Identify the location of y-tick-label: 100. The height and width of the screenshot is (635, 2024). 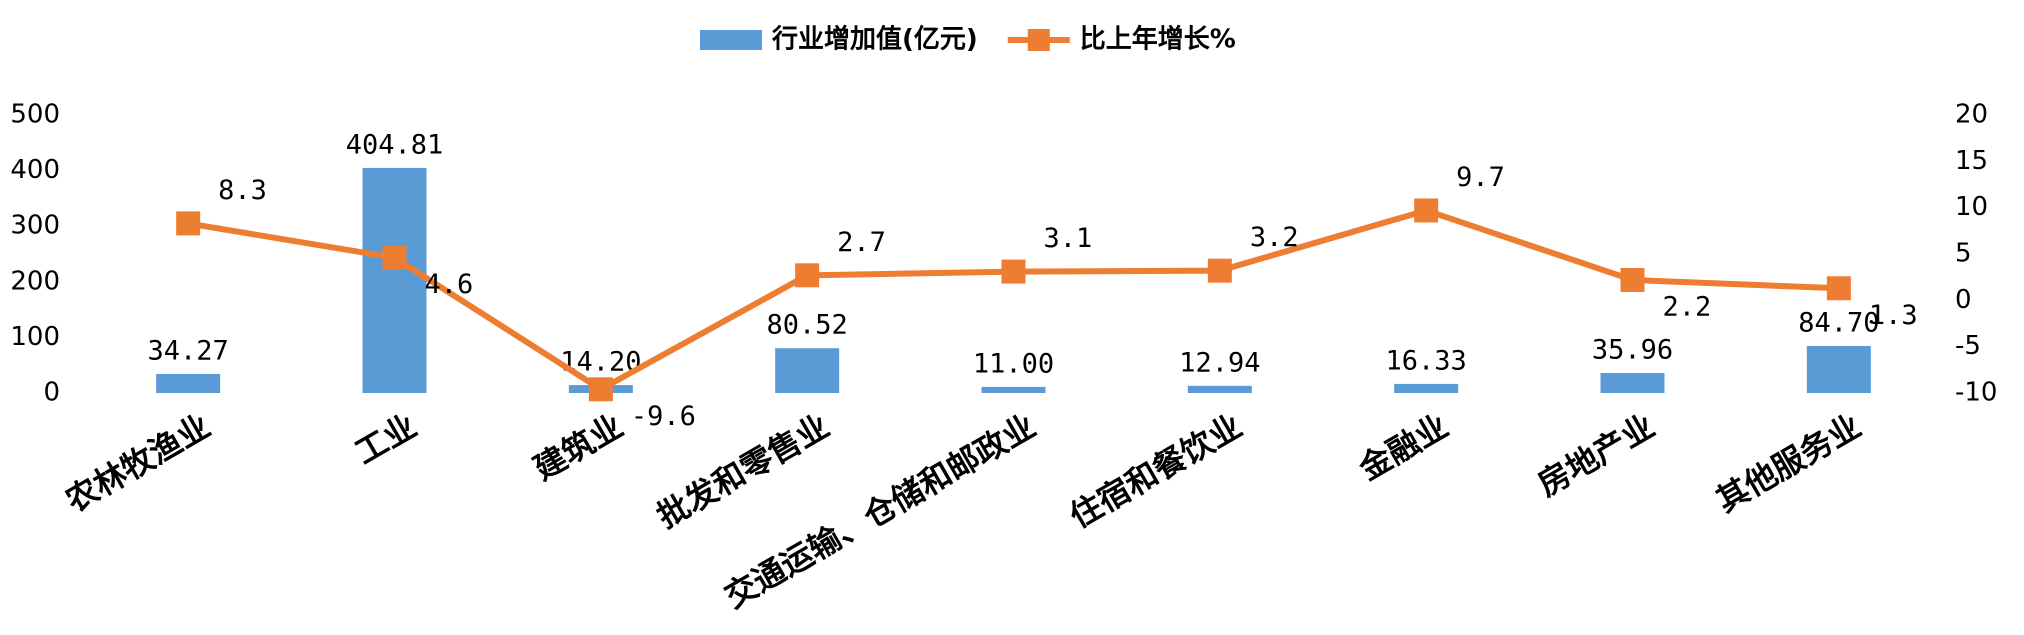
(35, 337).